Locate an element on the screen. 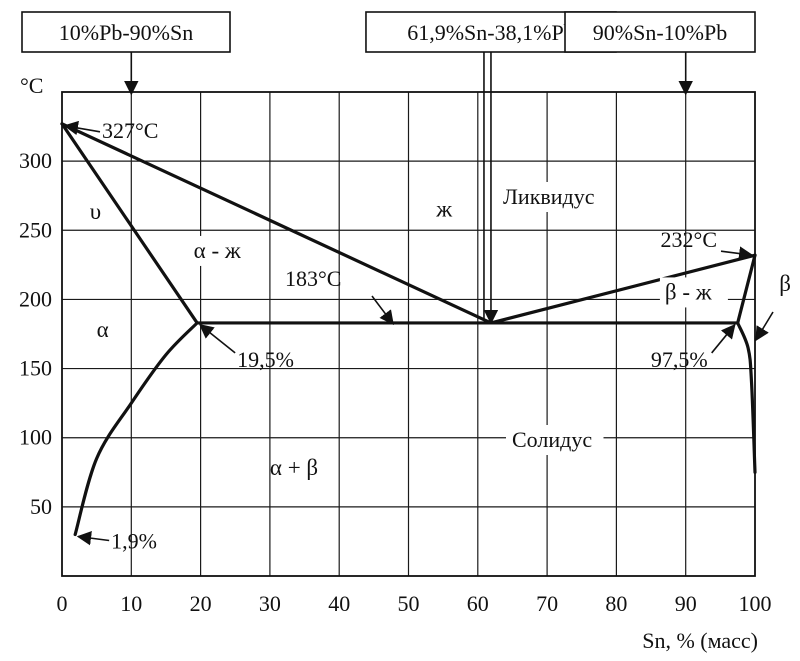  x-tick-label: 50 is located at coordinates (409, 603).